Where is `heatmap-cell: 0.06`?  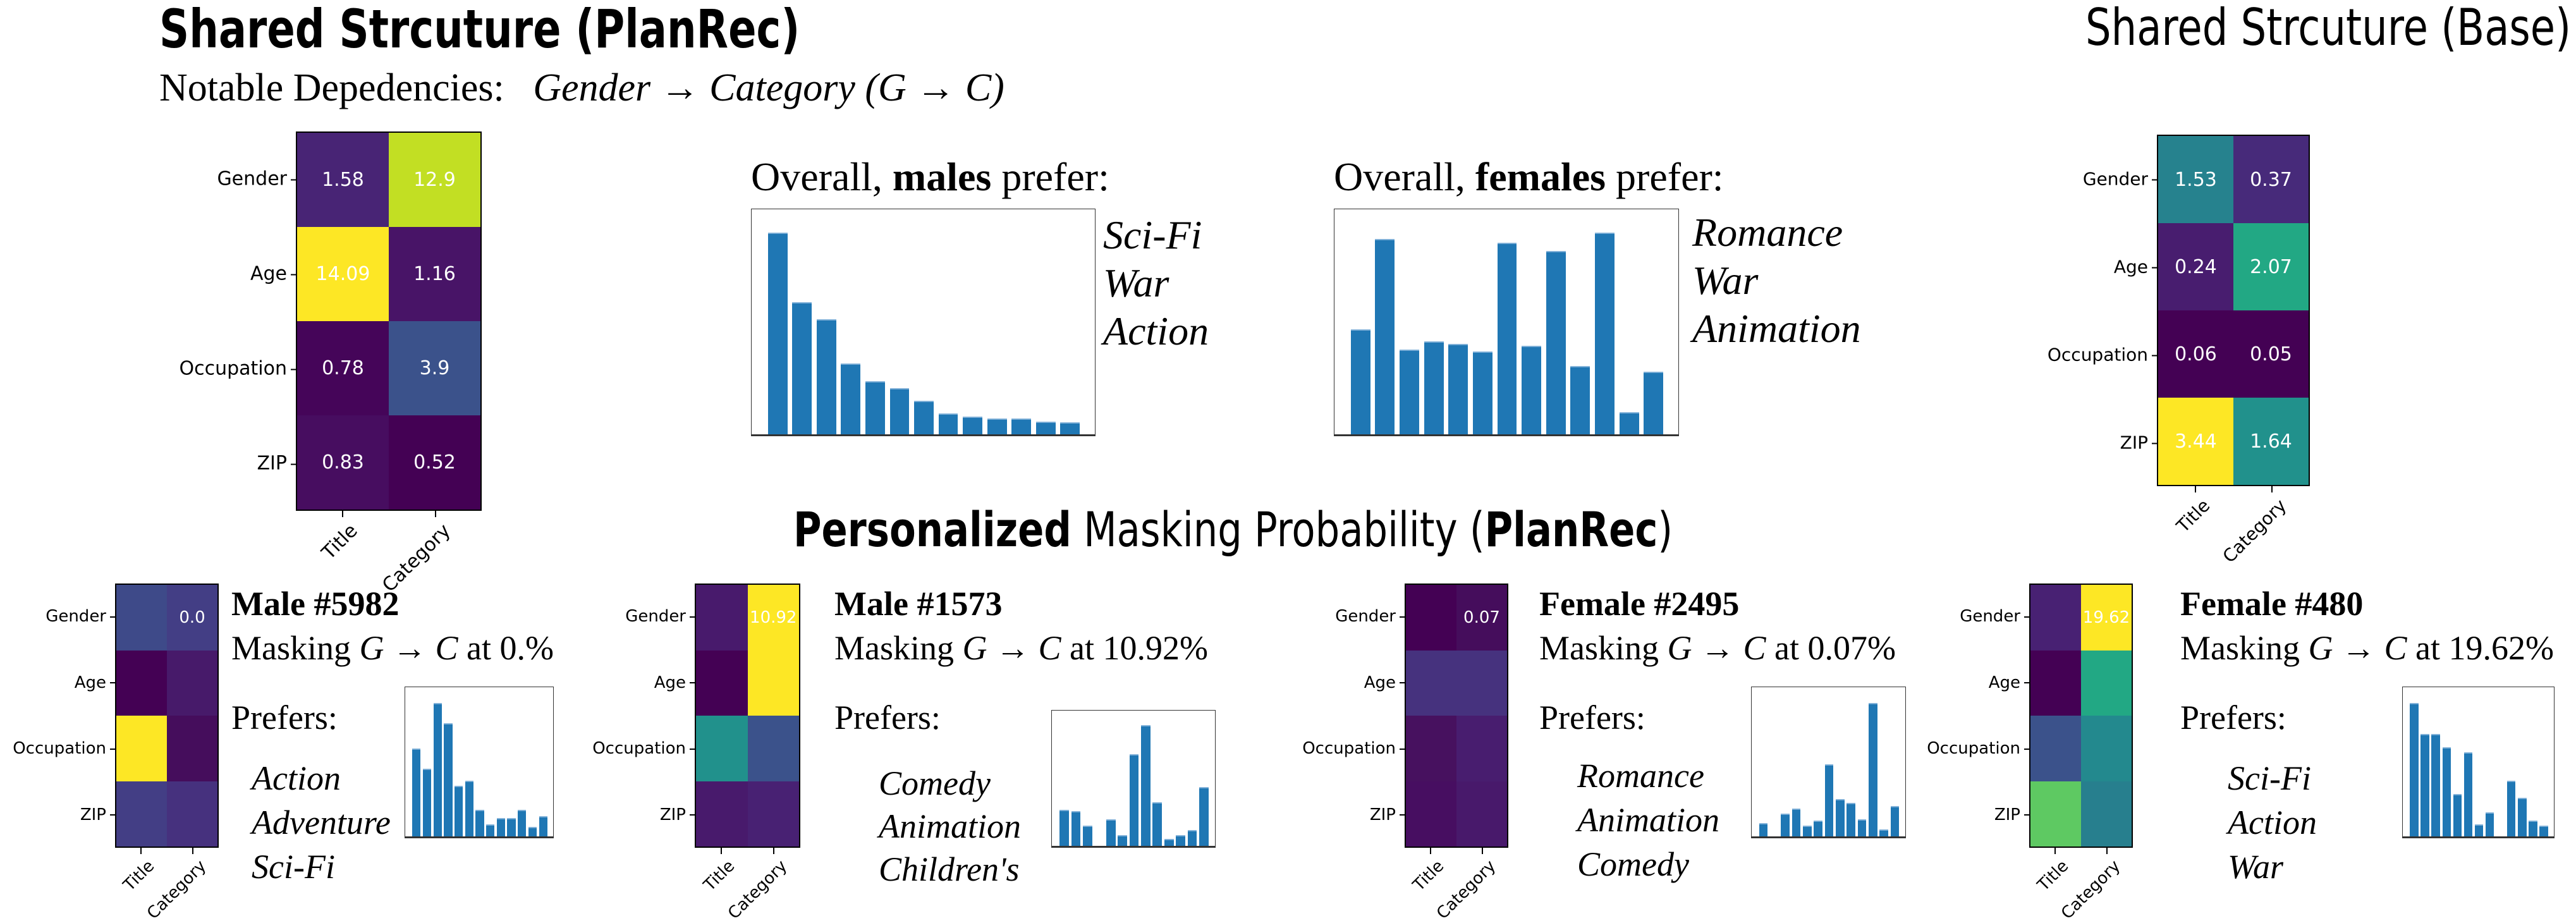 heatmap-cell: 0.06 is located at coordinates (2195, 354).